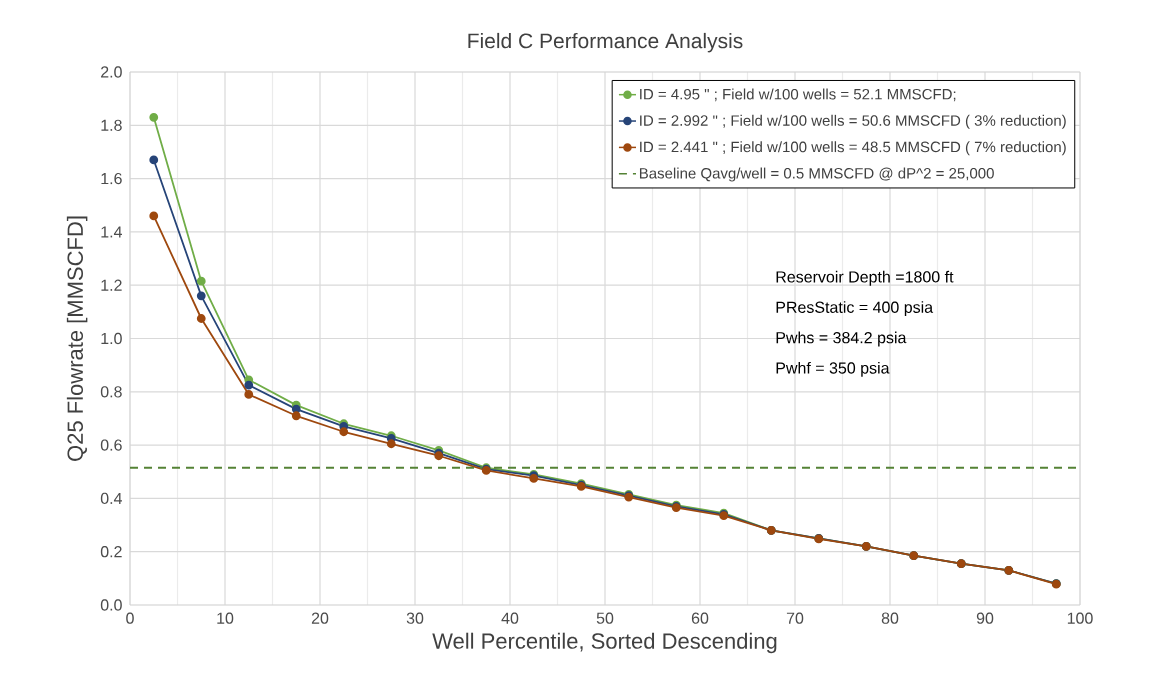  Describe the element at coordinates (795, 618) in the screenshot. I see `x-tick-label: 70` at that location.